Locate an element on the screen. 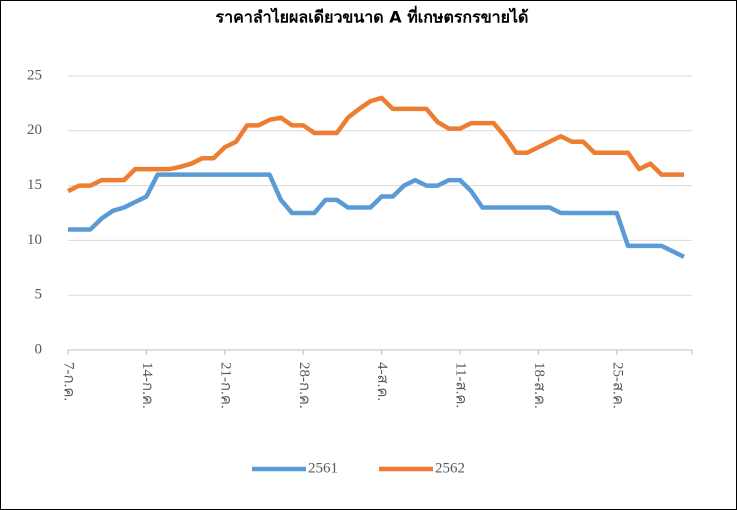 This screenshot has height=510, width=737. x-tick-label: 18-ส.ค. is located at coordinates (539, 385).